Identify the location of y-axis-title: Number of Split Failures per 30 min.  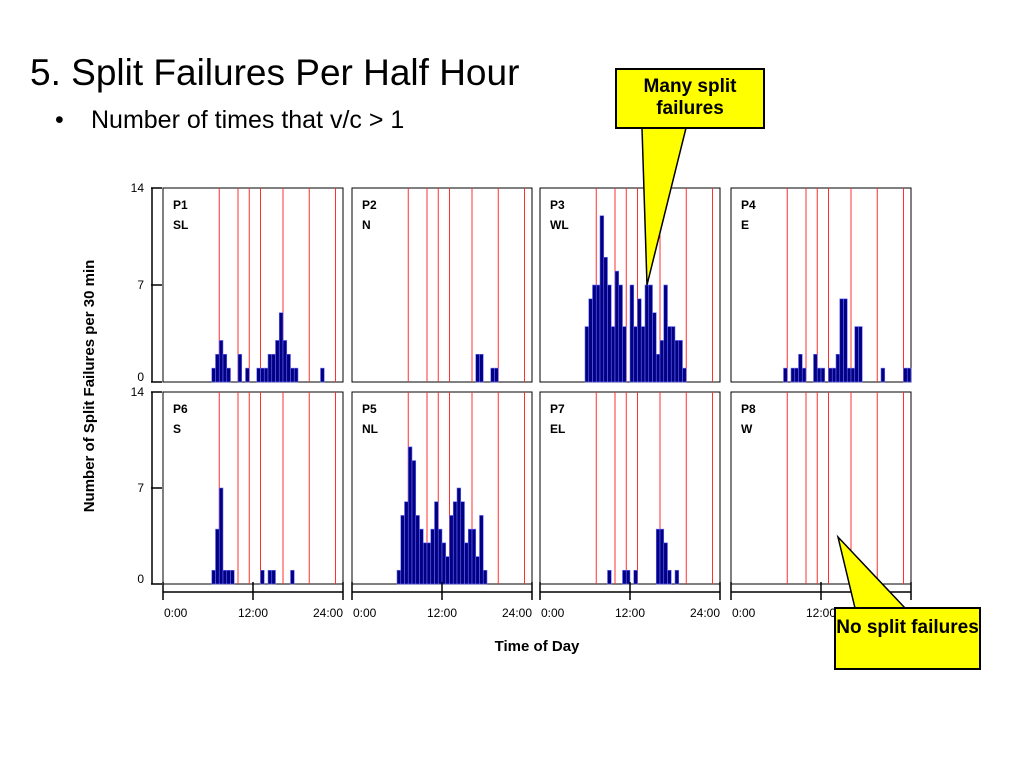
(89, 386).